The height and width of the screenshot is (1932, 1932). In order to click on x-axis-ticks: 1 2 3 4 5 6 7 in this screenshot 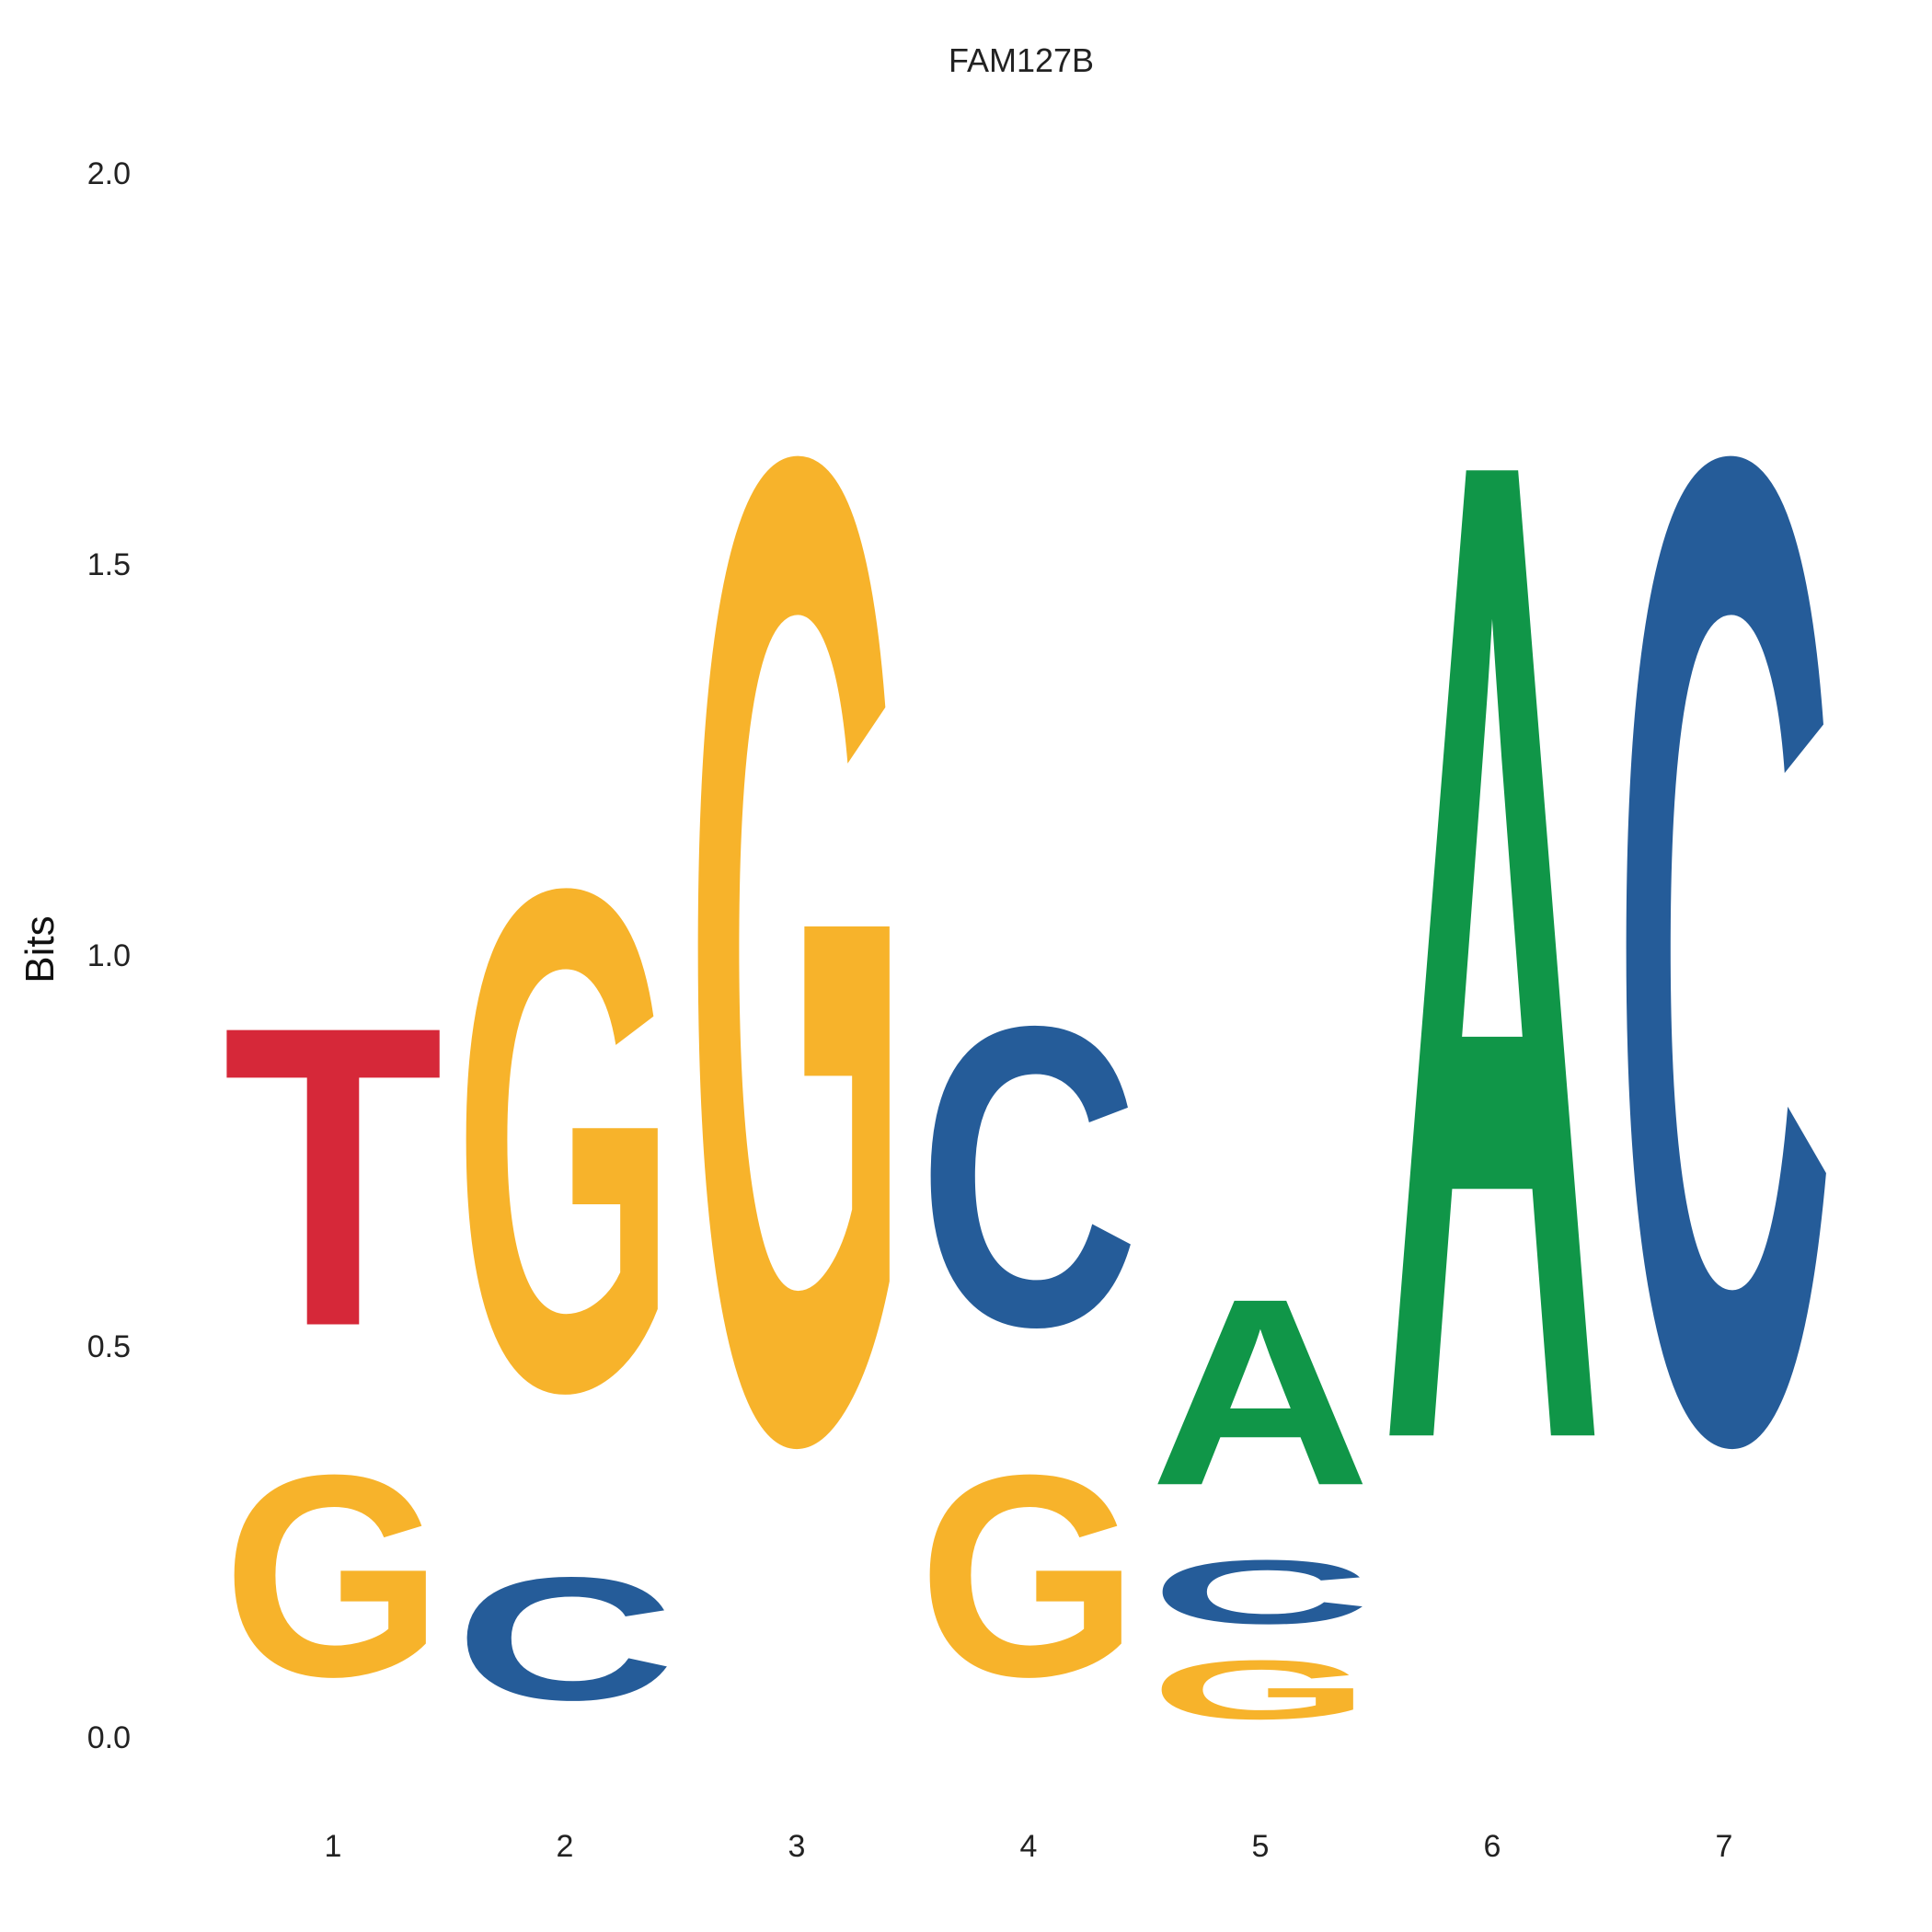, I will do `click(1029, 1846)`.